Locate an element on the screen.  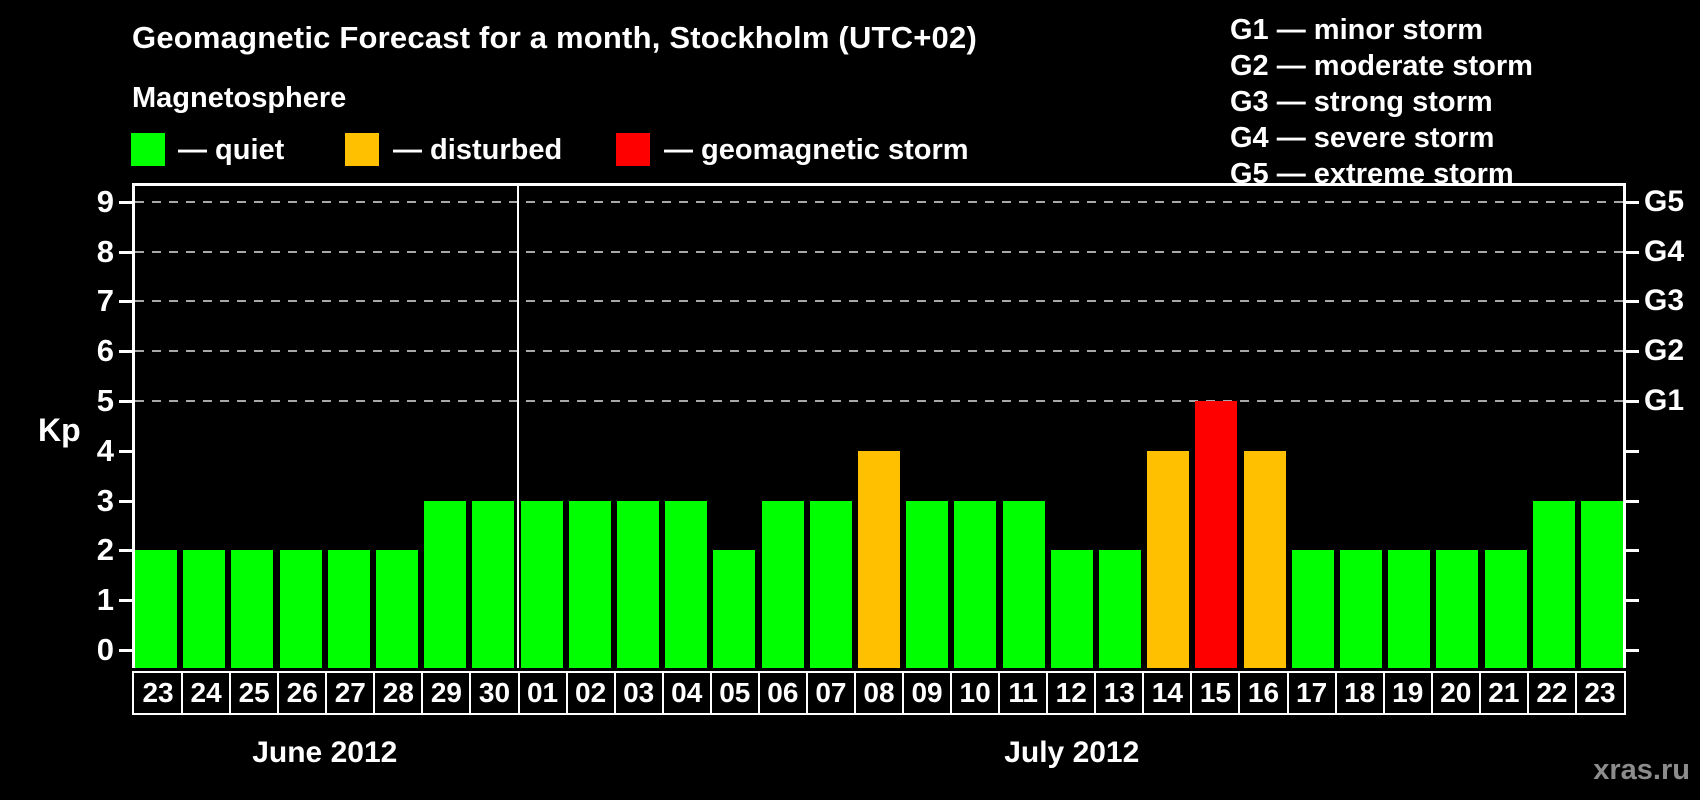
y-tick-label-8: 8 is located at coordinates (105, 251).